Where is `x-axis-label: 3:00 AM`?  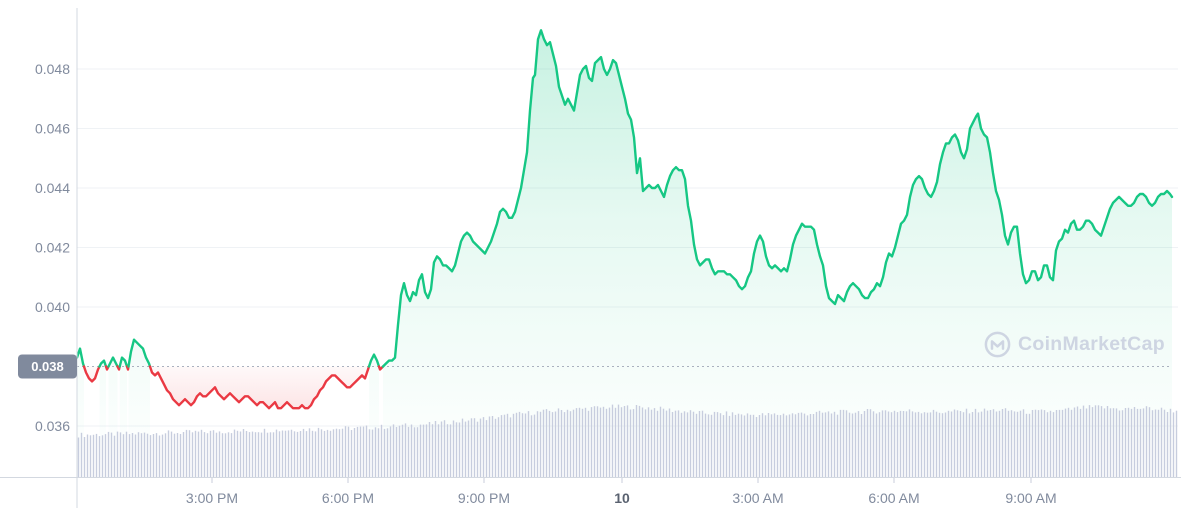
x-axis-label: 3:00 AM is located at coordinates (757, 498).